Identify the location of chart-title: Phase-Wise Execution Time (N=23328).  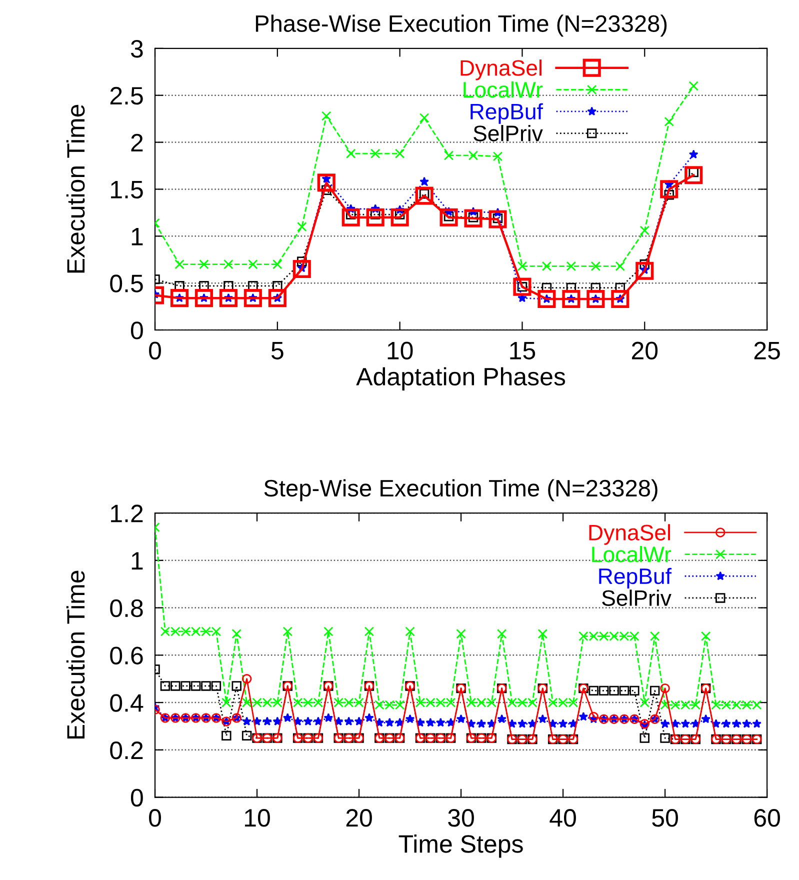
(461, 25).